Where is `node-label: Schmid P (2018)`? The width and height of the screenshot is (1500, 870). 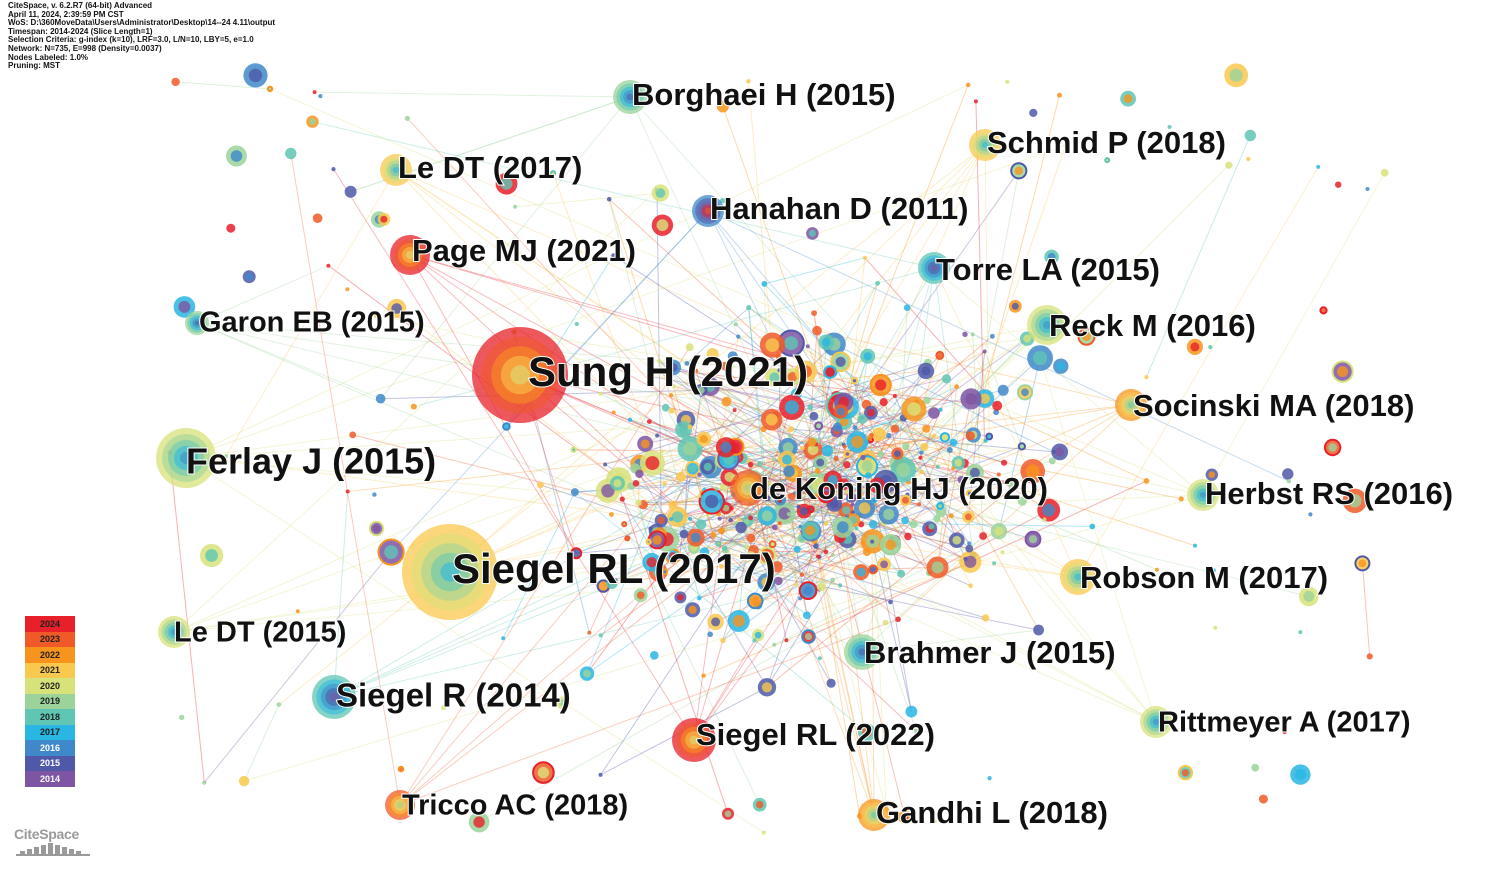 node-label: Schmid P (2018) is located at coordinates (1106, 142).